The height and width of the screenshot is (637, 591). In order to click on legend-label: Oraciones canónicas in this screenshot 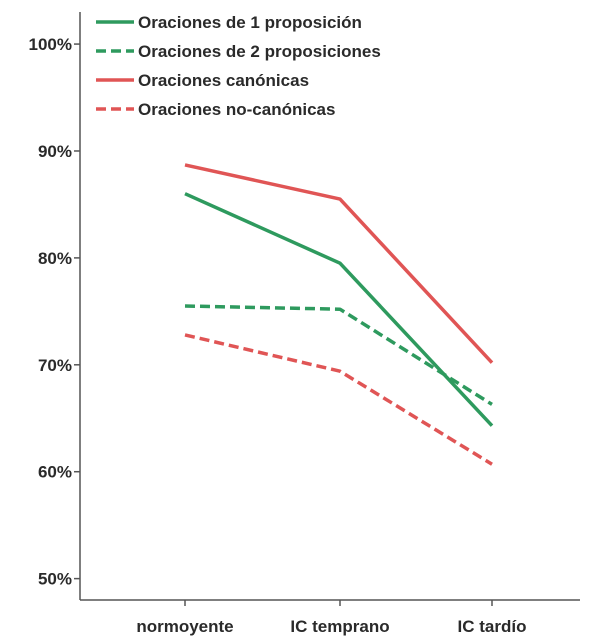, I will do `click(223, 80)`.